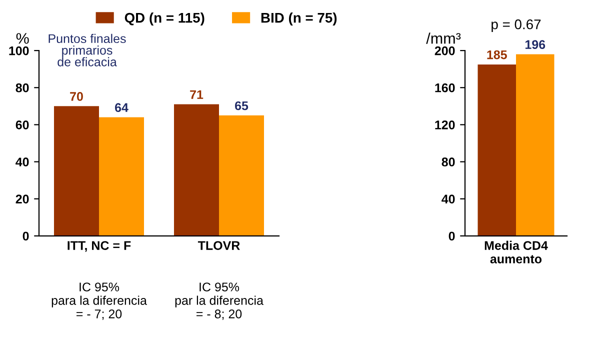 The image size is (600, 337). I want to click on y-tick-label: 100, so click(19, 51).